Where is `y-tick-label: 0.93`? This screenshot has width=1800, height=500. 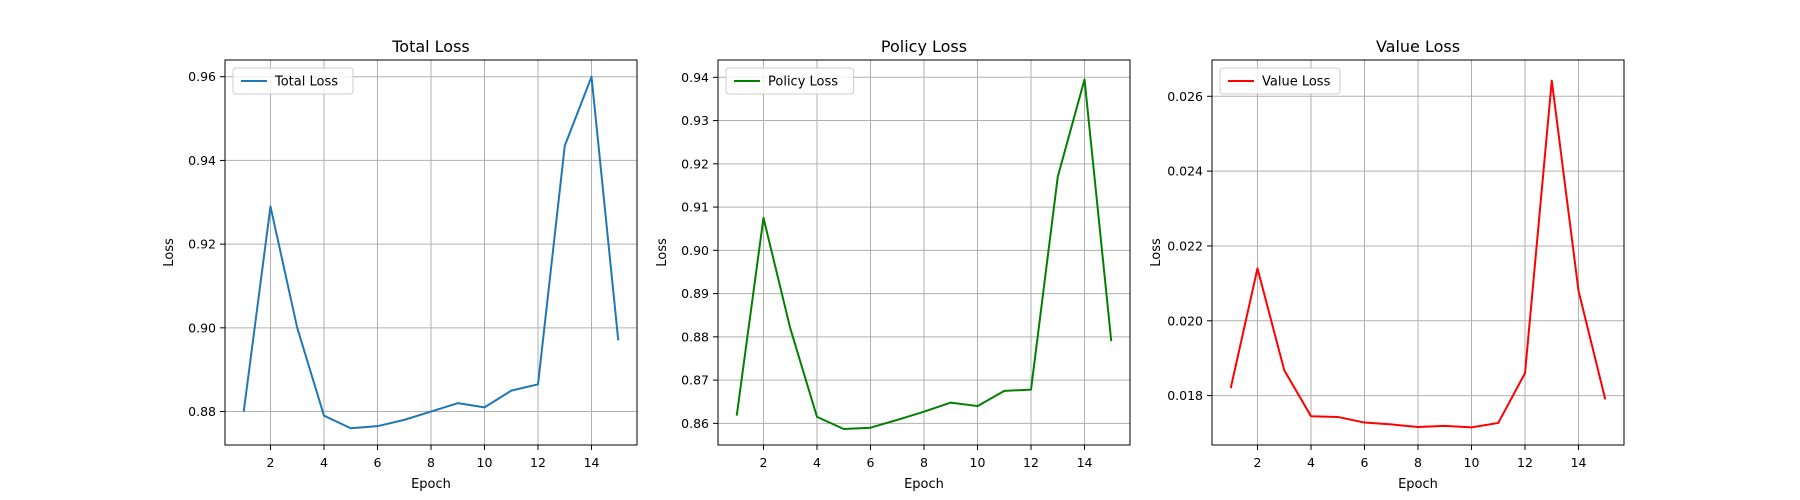
y-tick-label: 0.93 is located at coordinates (695, 120).